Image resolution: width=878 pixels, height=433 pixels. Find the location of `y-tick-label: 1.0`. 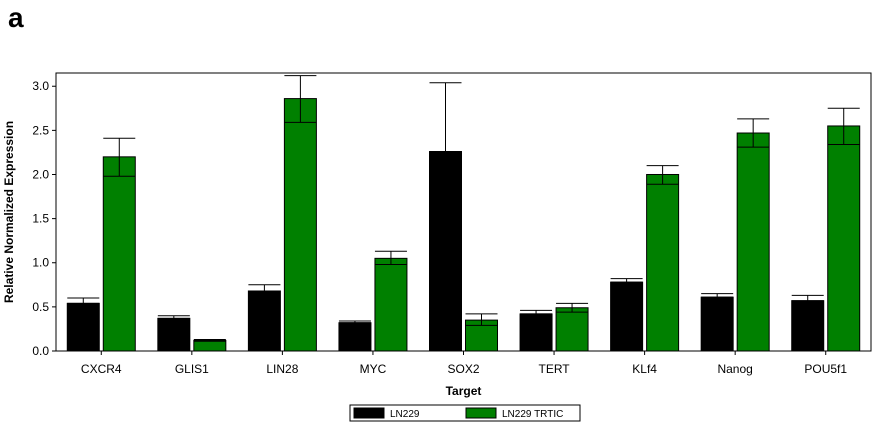

y-tick-label: 1.0 is located at coordinates (40, 263).